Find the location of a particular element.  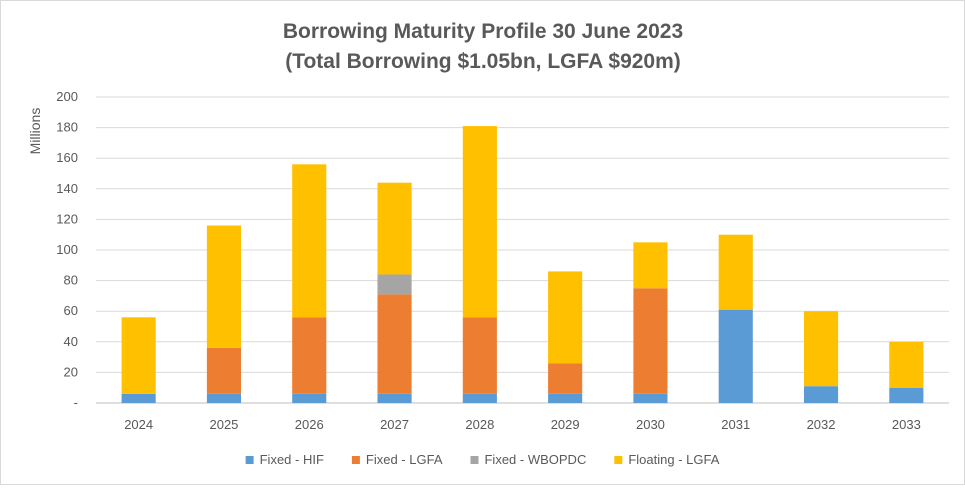

bar-fixed-lgfa-2026 is located at coordinates (309, 355).